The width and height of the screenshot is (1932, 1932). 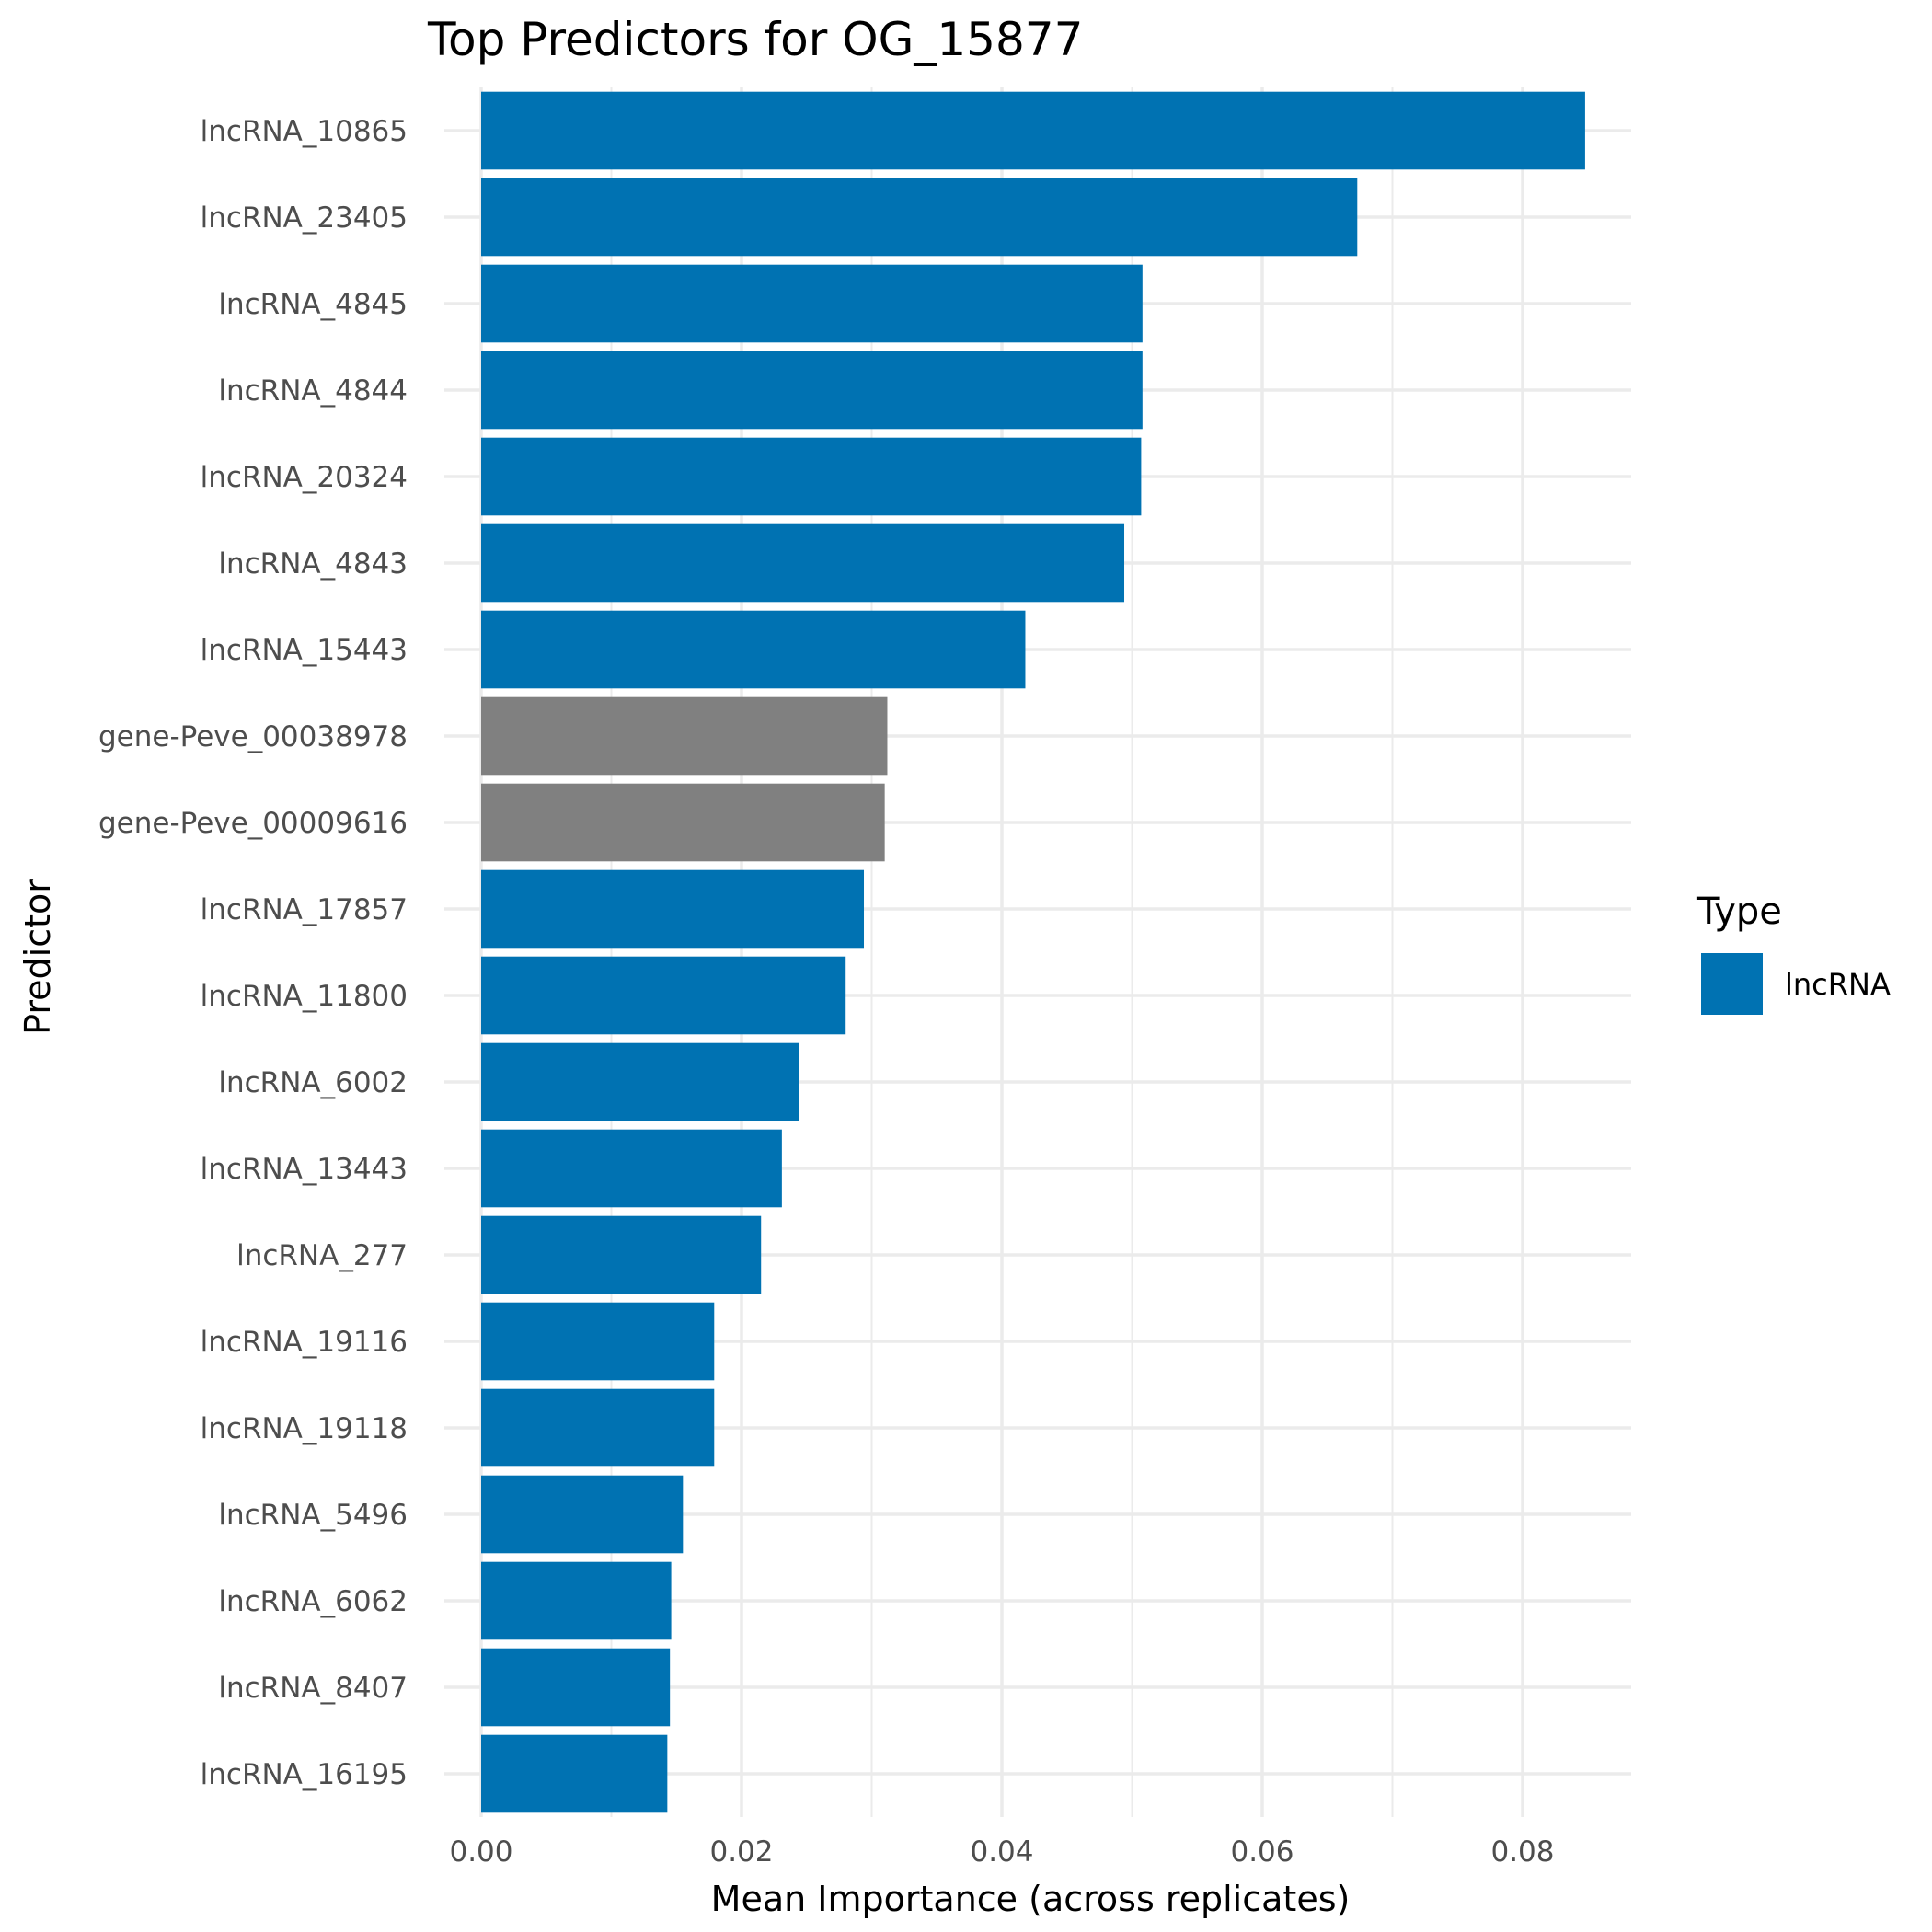 I want to click on y-tick-label: lncRNA_13443, so click(x=304, y=1169).